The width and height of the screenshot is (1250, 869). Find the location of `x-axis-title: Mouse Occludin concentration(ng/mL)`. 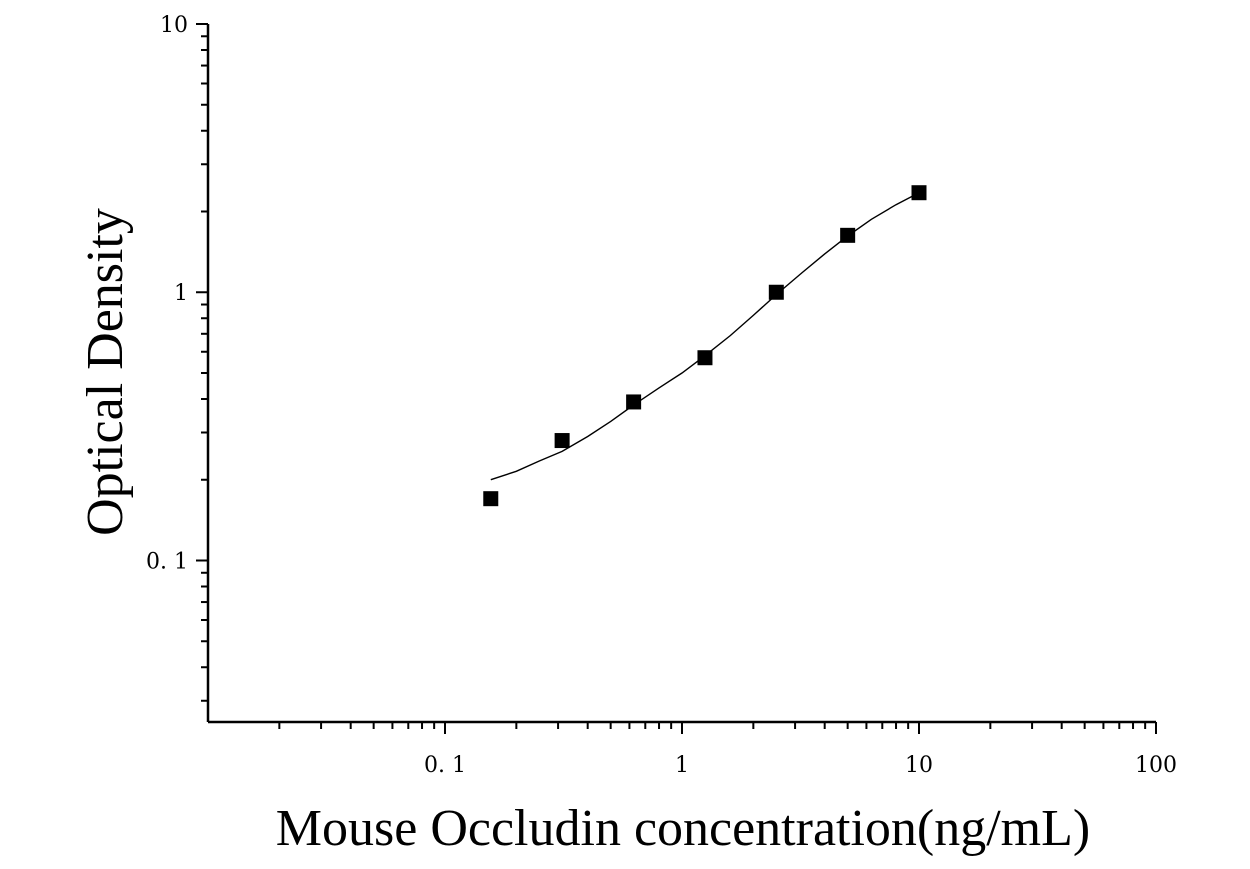

x-axis-title: Mouse Occludin concentration(ng/mL) is located at coordinates (683, 828).